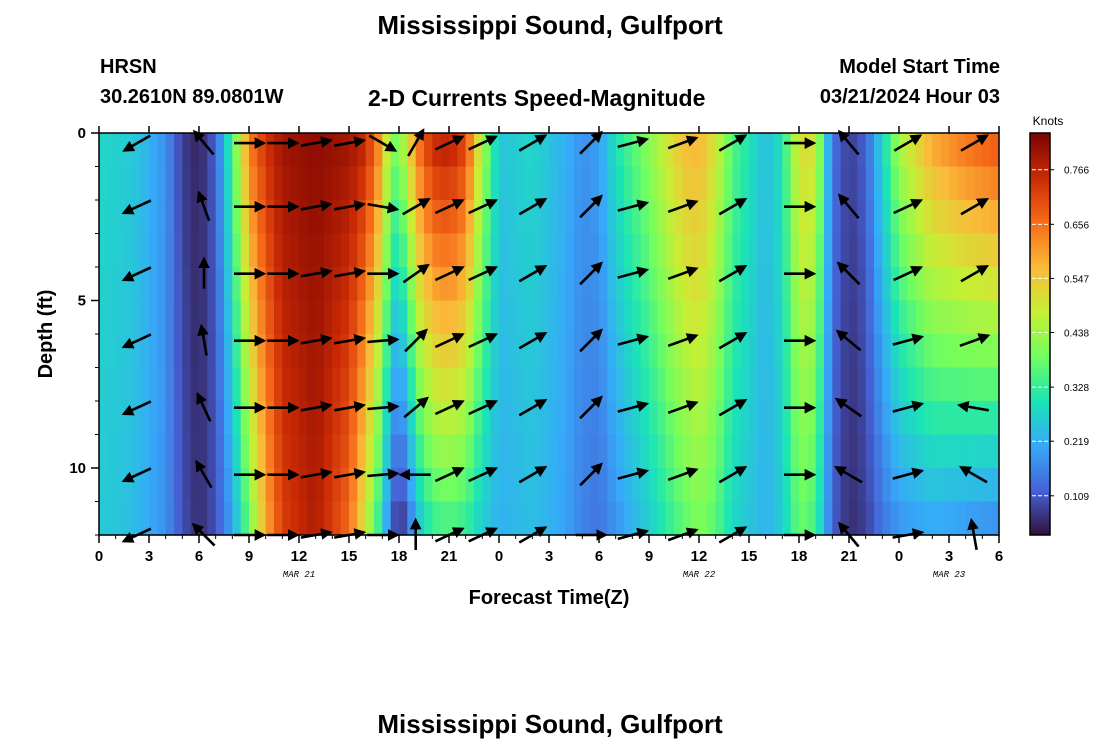 The image size is (1100, 750). Describe the element at coordinates (499, 556) in the screenshot. I see `x-tick-label: 0` at that location.